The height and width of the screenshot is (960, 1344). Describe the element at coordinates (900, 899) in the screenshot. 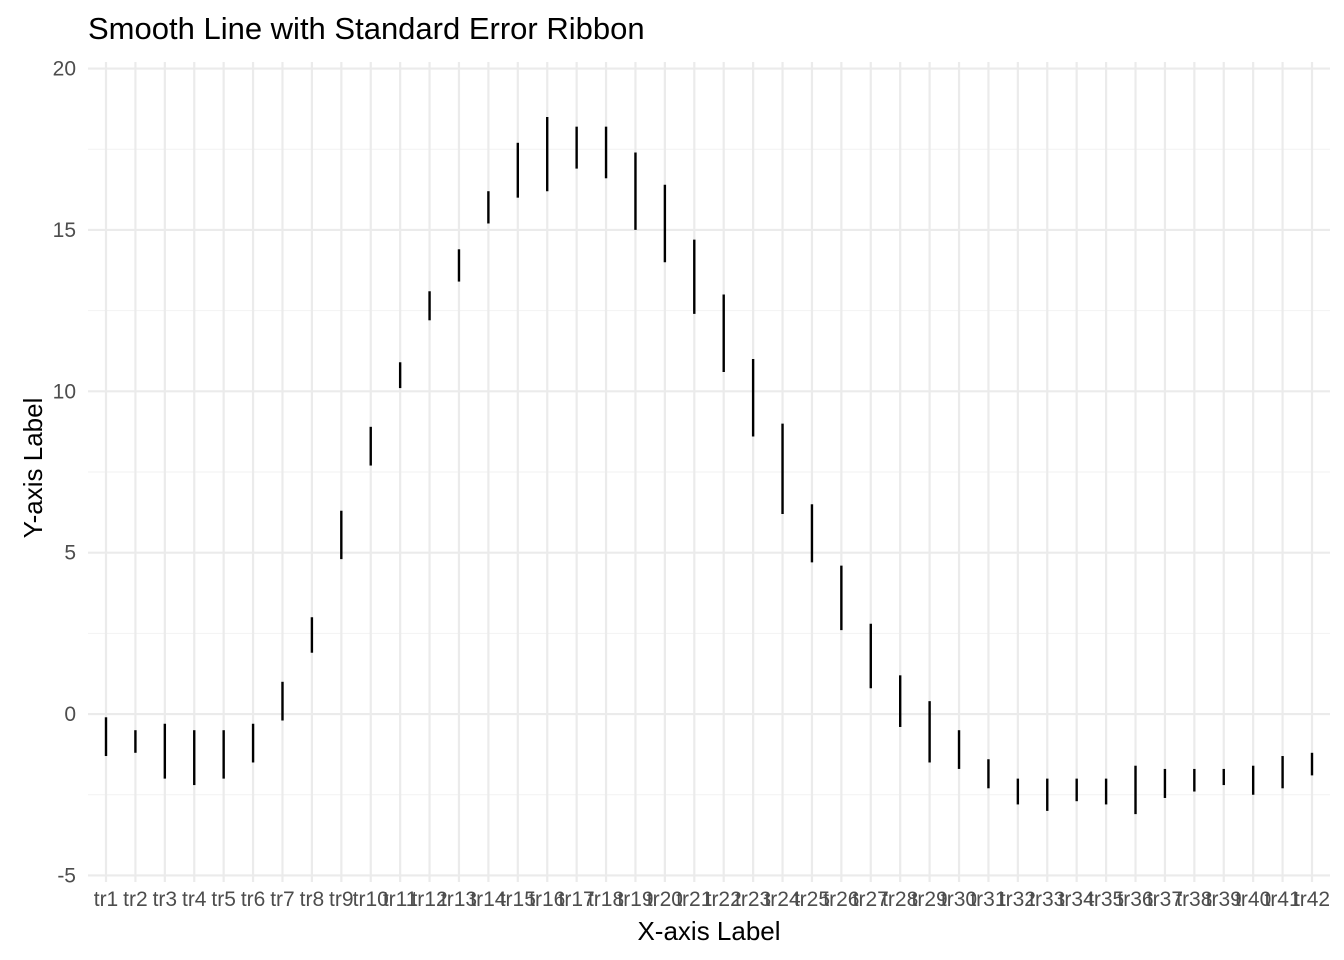

I see `x-tick-label: tr28` at that location.